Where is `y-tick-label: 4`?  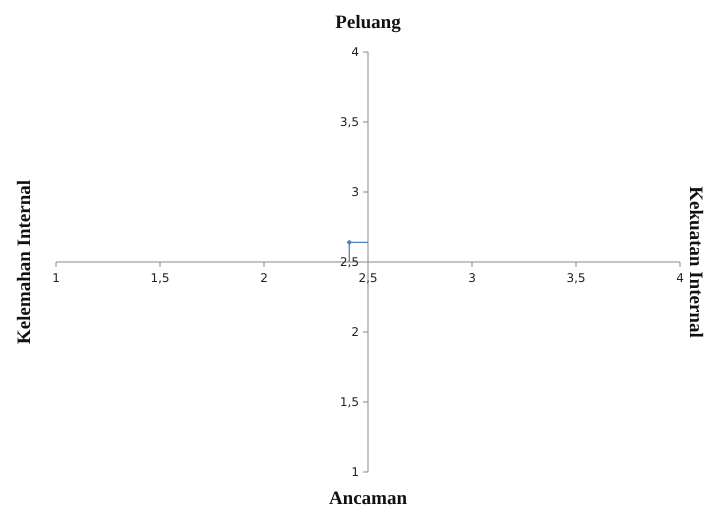 y-tick-label: 4 is located at coordinates (355, 52).